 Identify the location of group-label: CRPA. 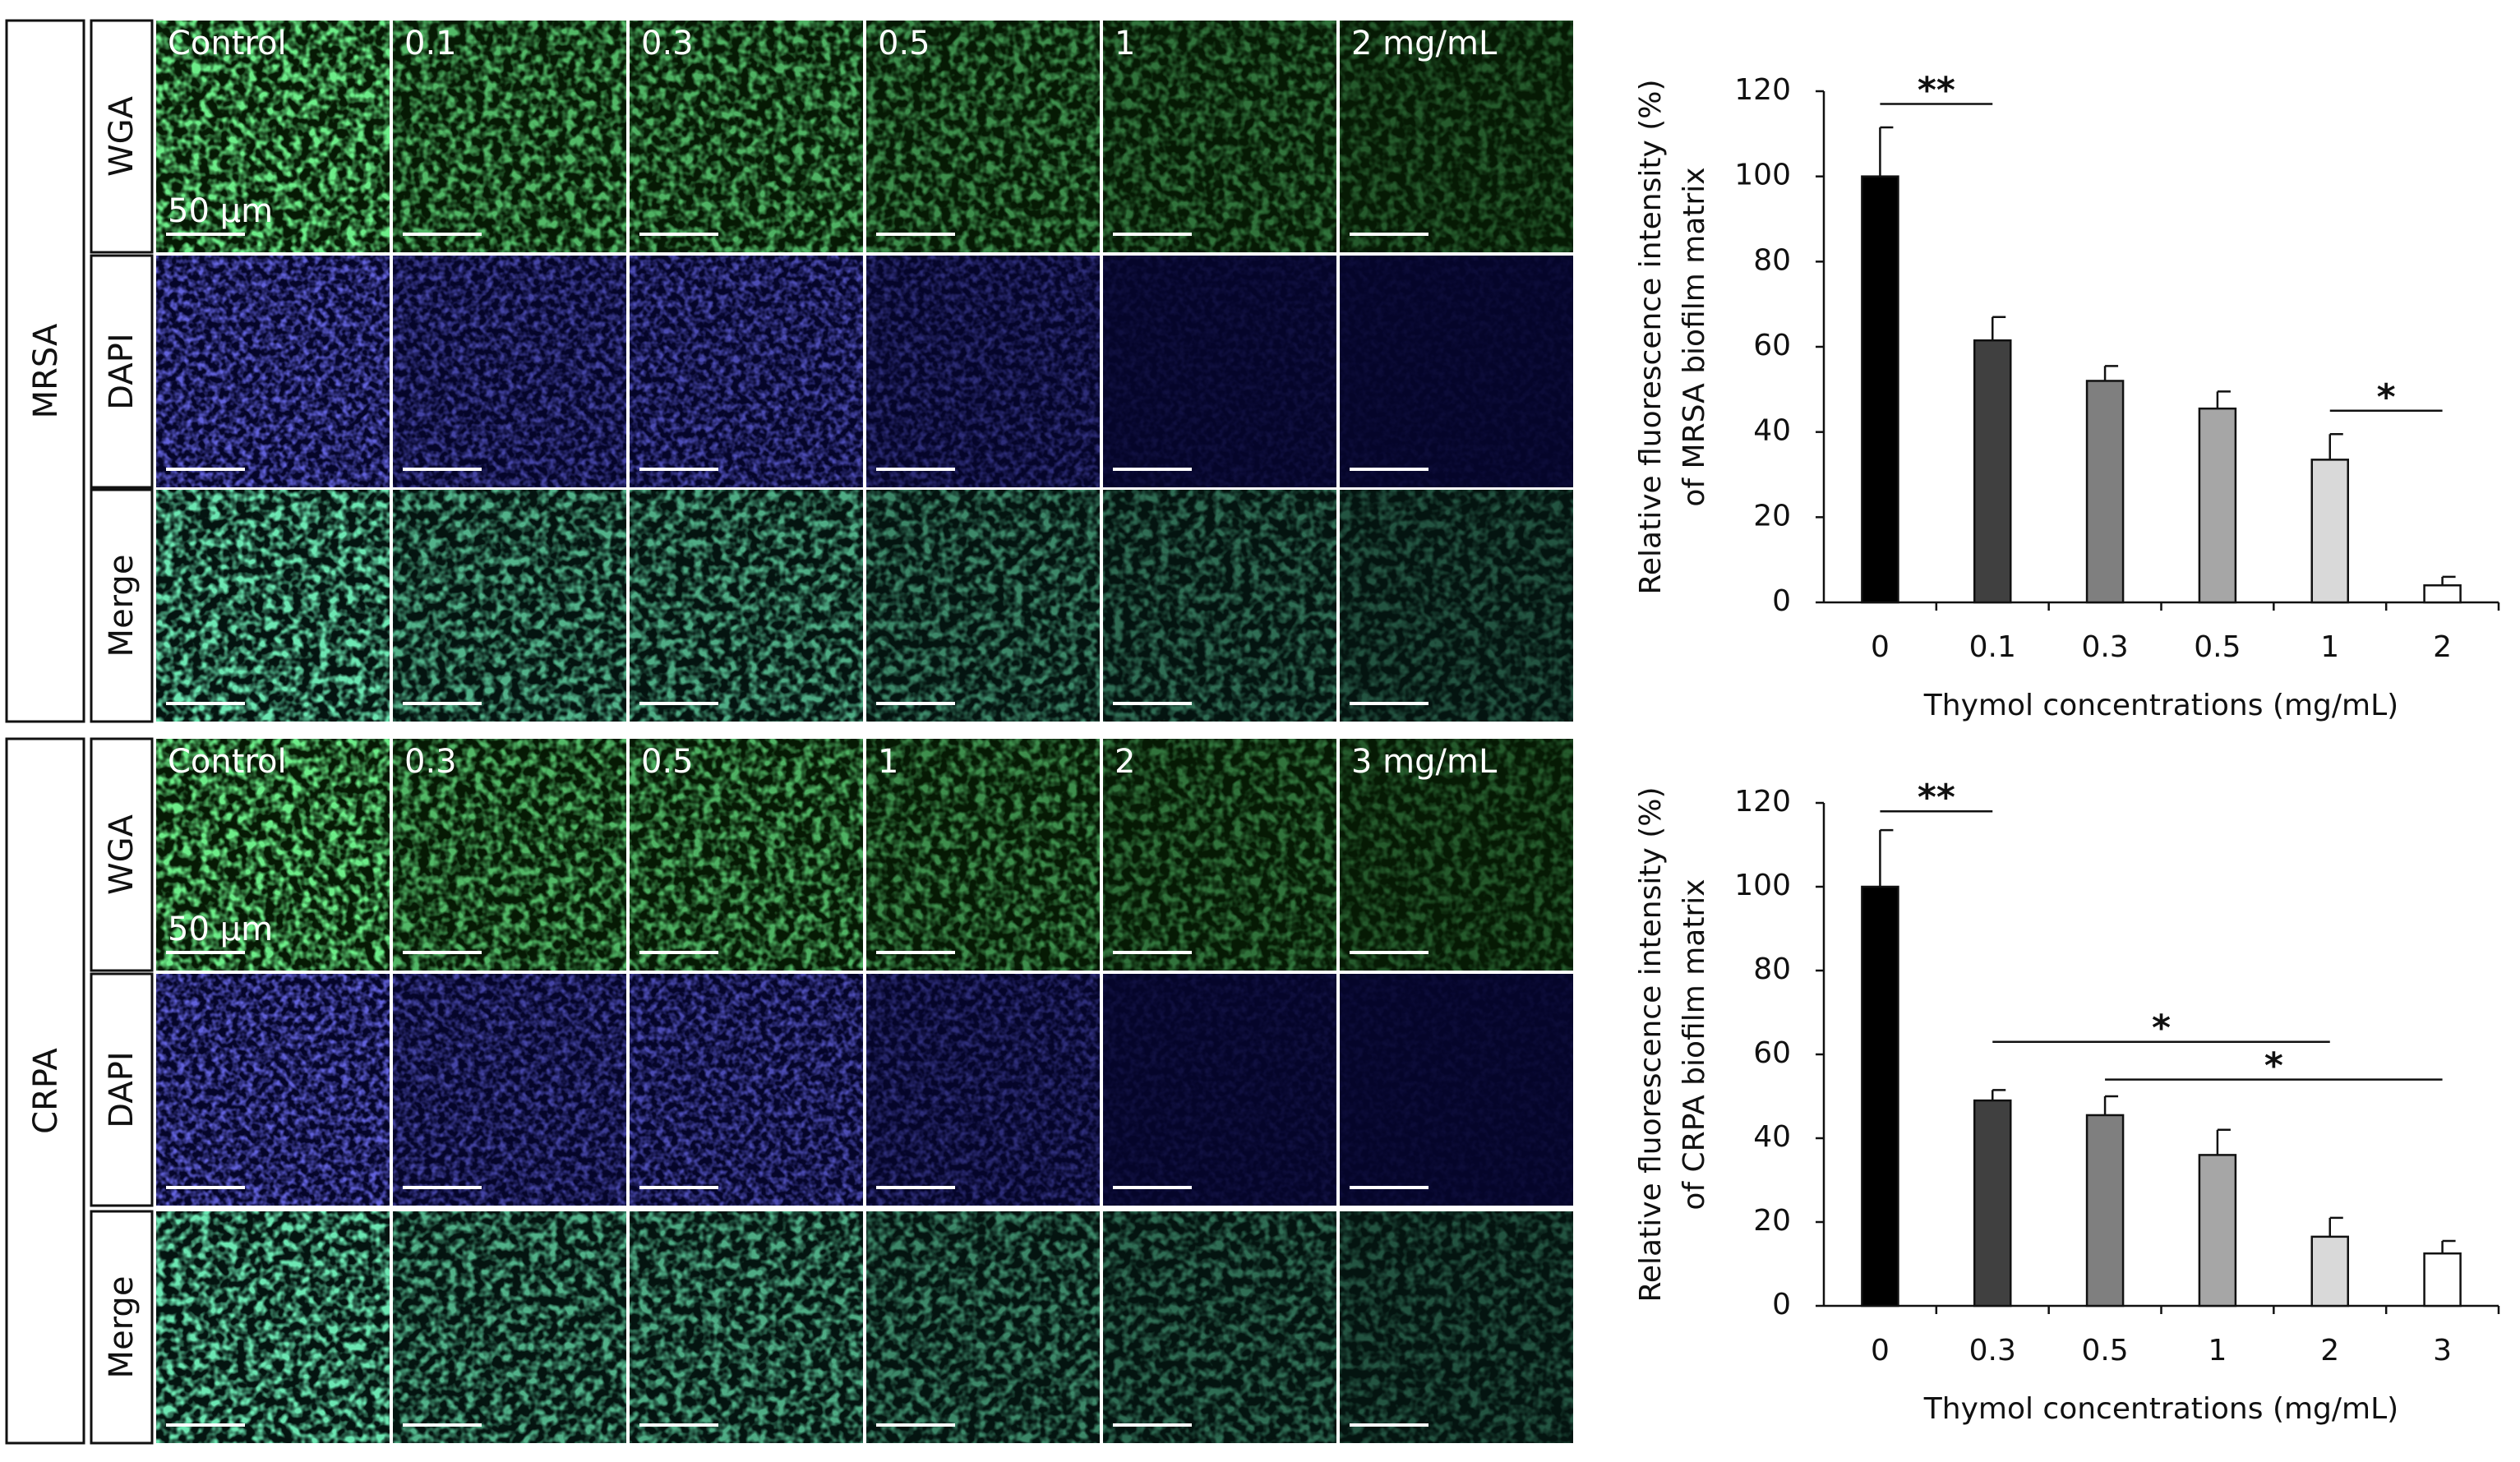
(46, 1091).